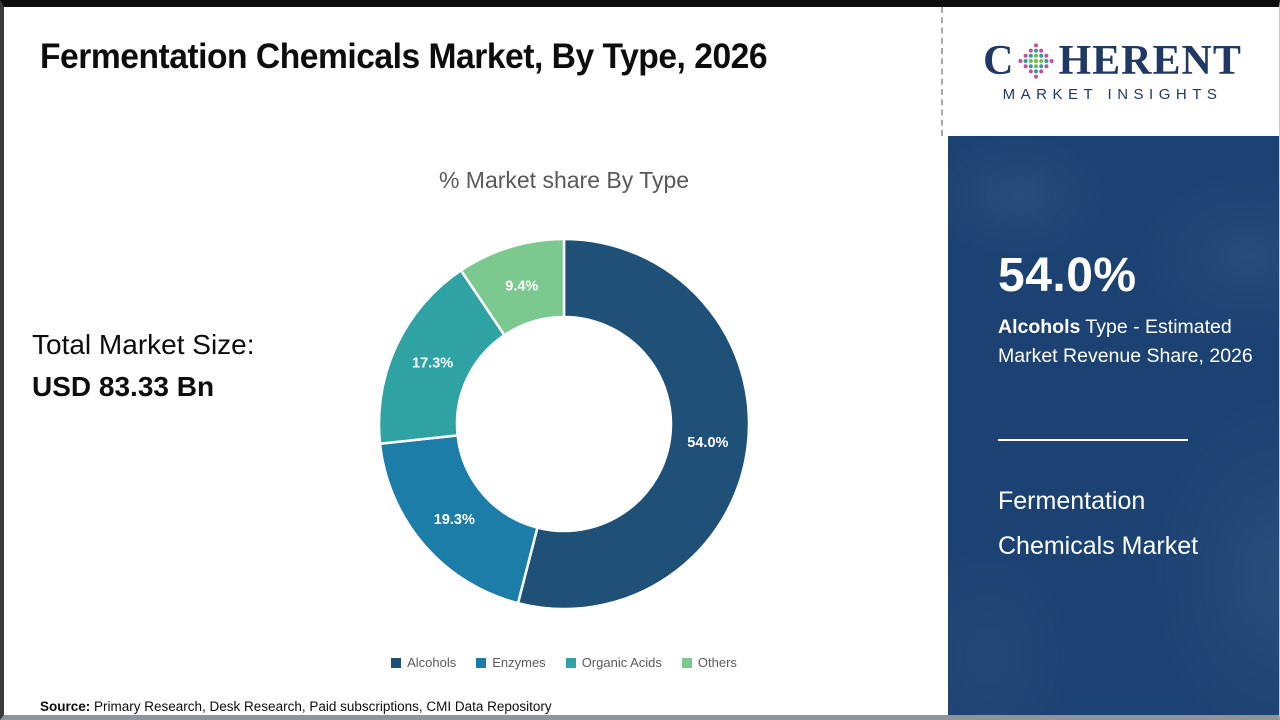  What do you see at coordinates (1098, 523) in the screenshot?
I see `report-name: Fermentation Chemicals Market` at bounding box center [1098, 523].